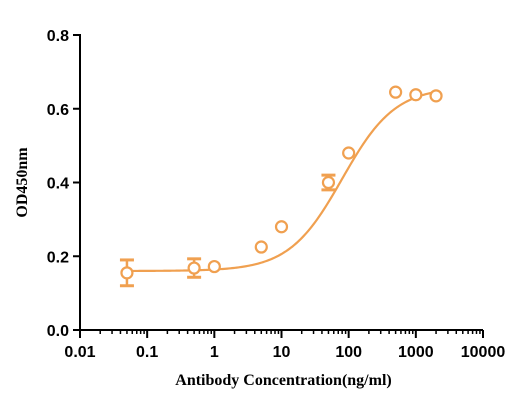 The image size is (529, 415). What do you see at coordinates (58, 36) in the screenshot?
I see `y-tick-label: 0.8` at bounding box center [58, 36].